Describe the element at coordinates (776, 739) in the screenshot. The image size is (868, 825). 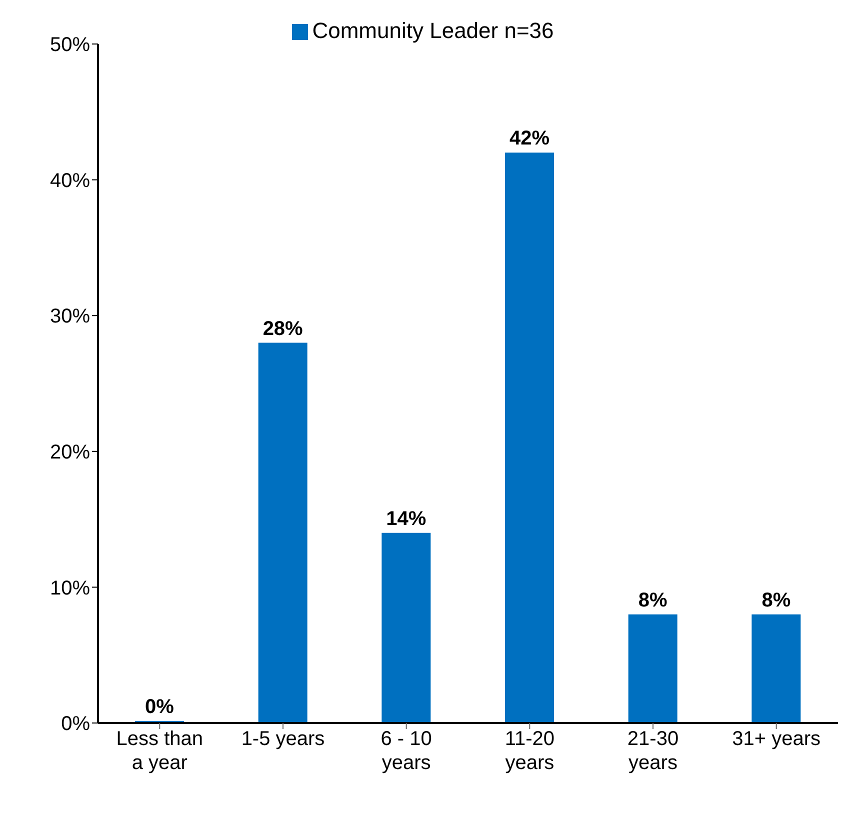
I see `x-tick-label: 31+ years` at that location.